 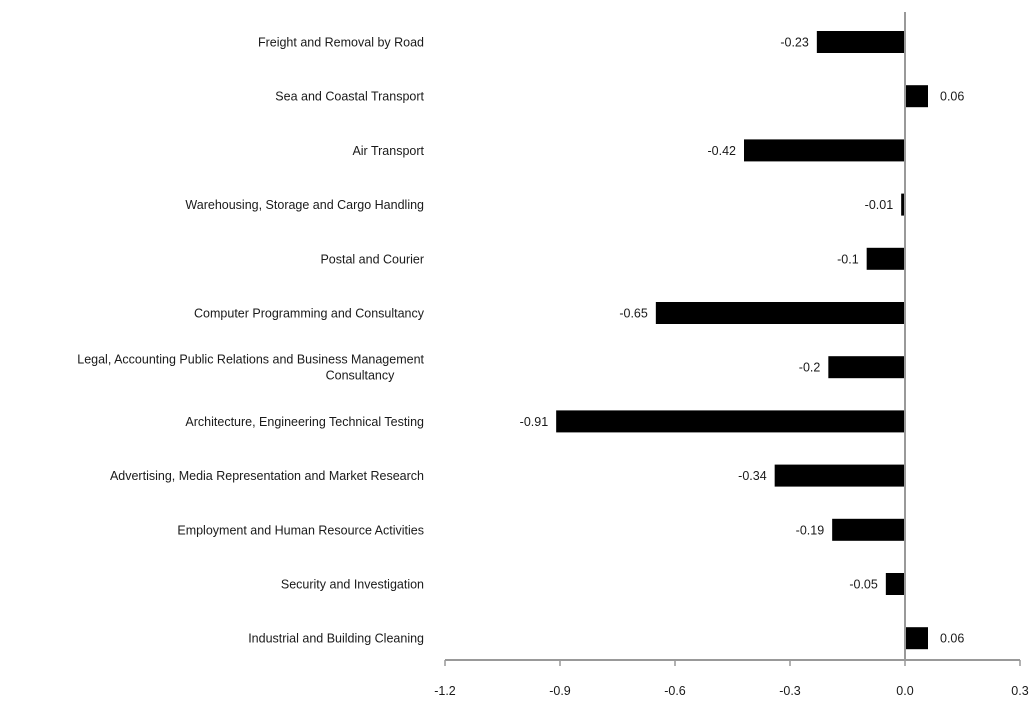 What do you see at coordinates (300, 530) in the screenshot?
I see `category-label: Employment and Human Resource Activities` at bounding box center [300, 530].